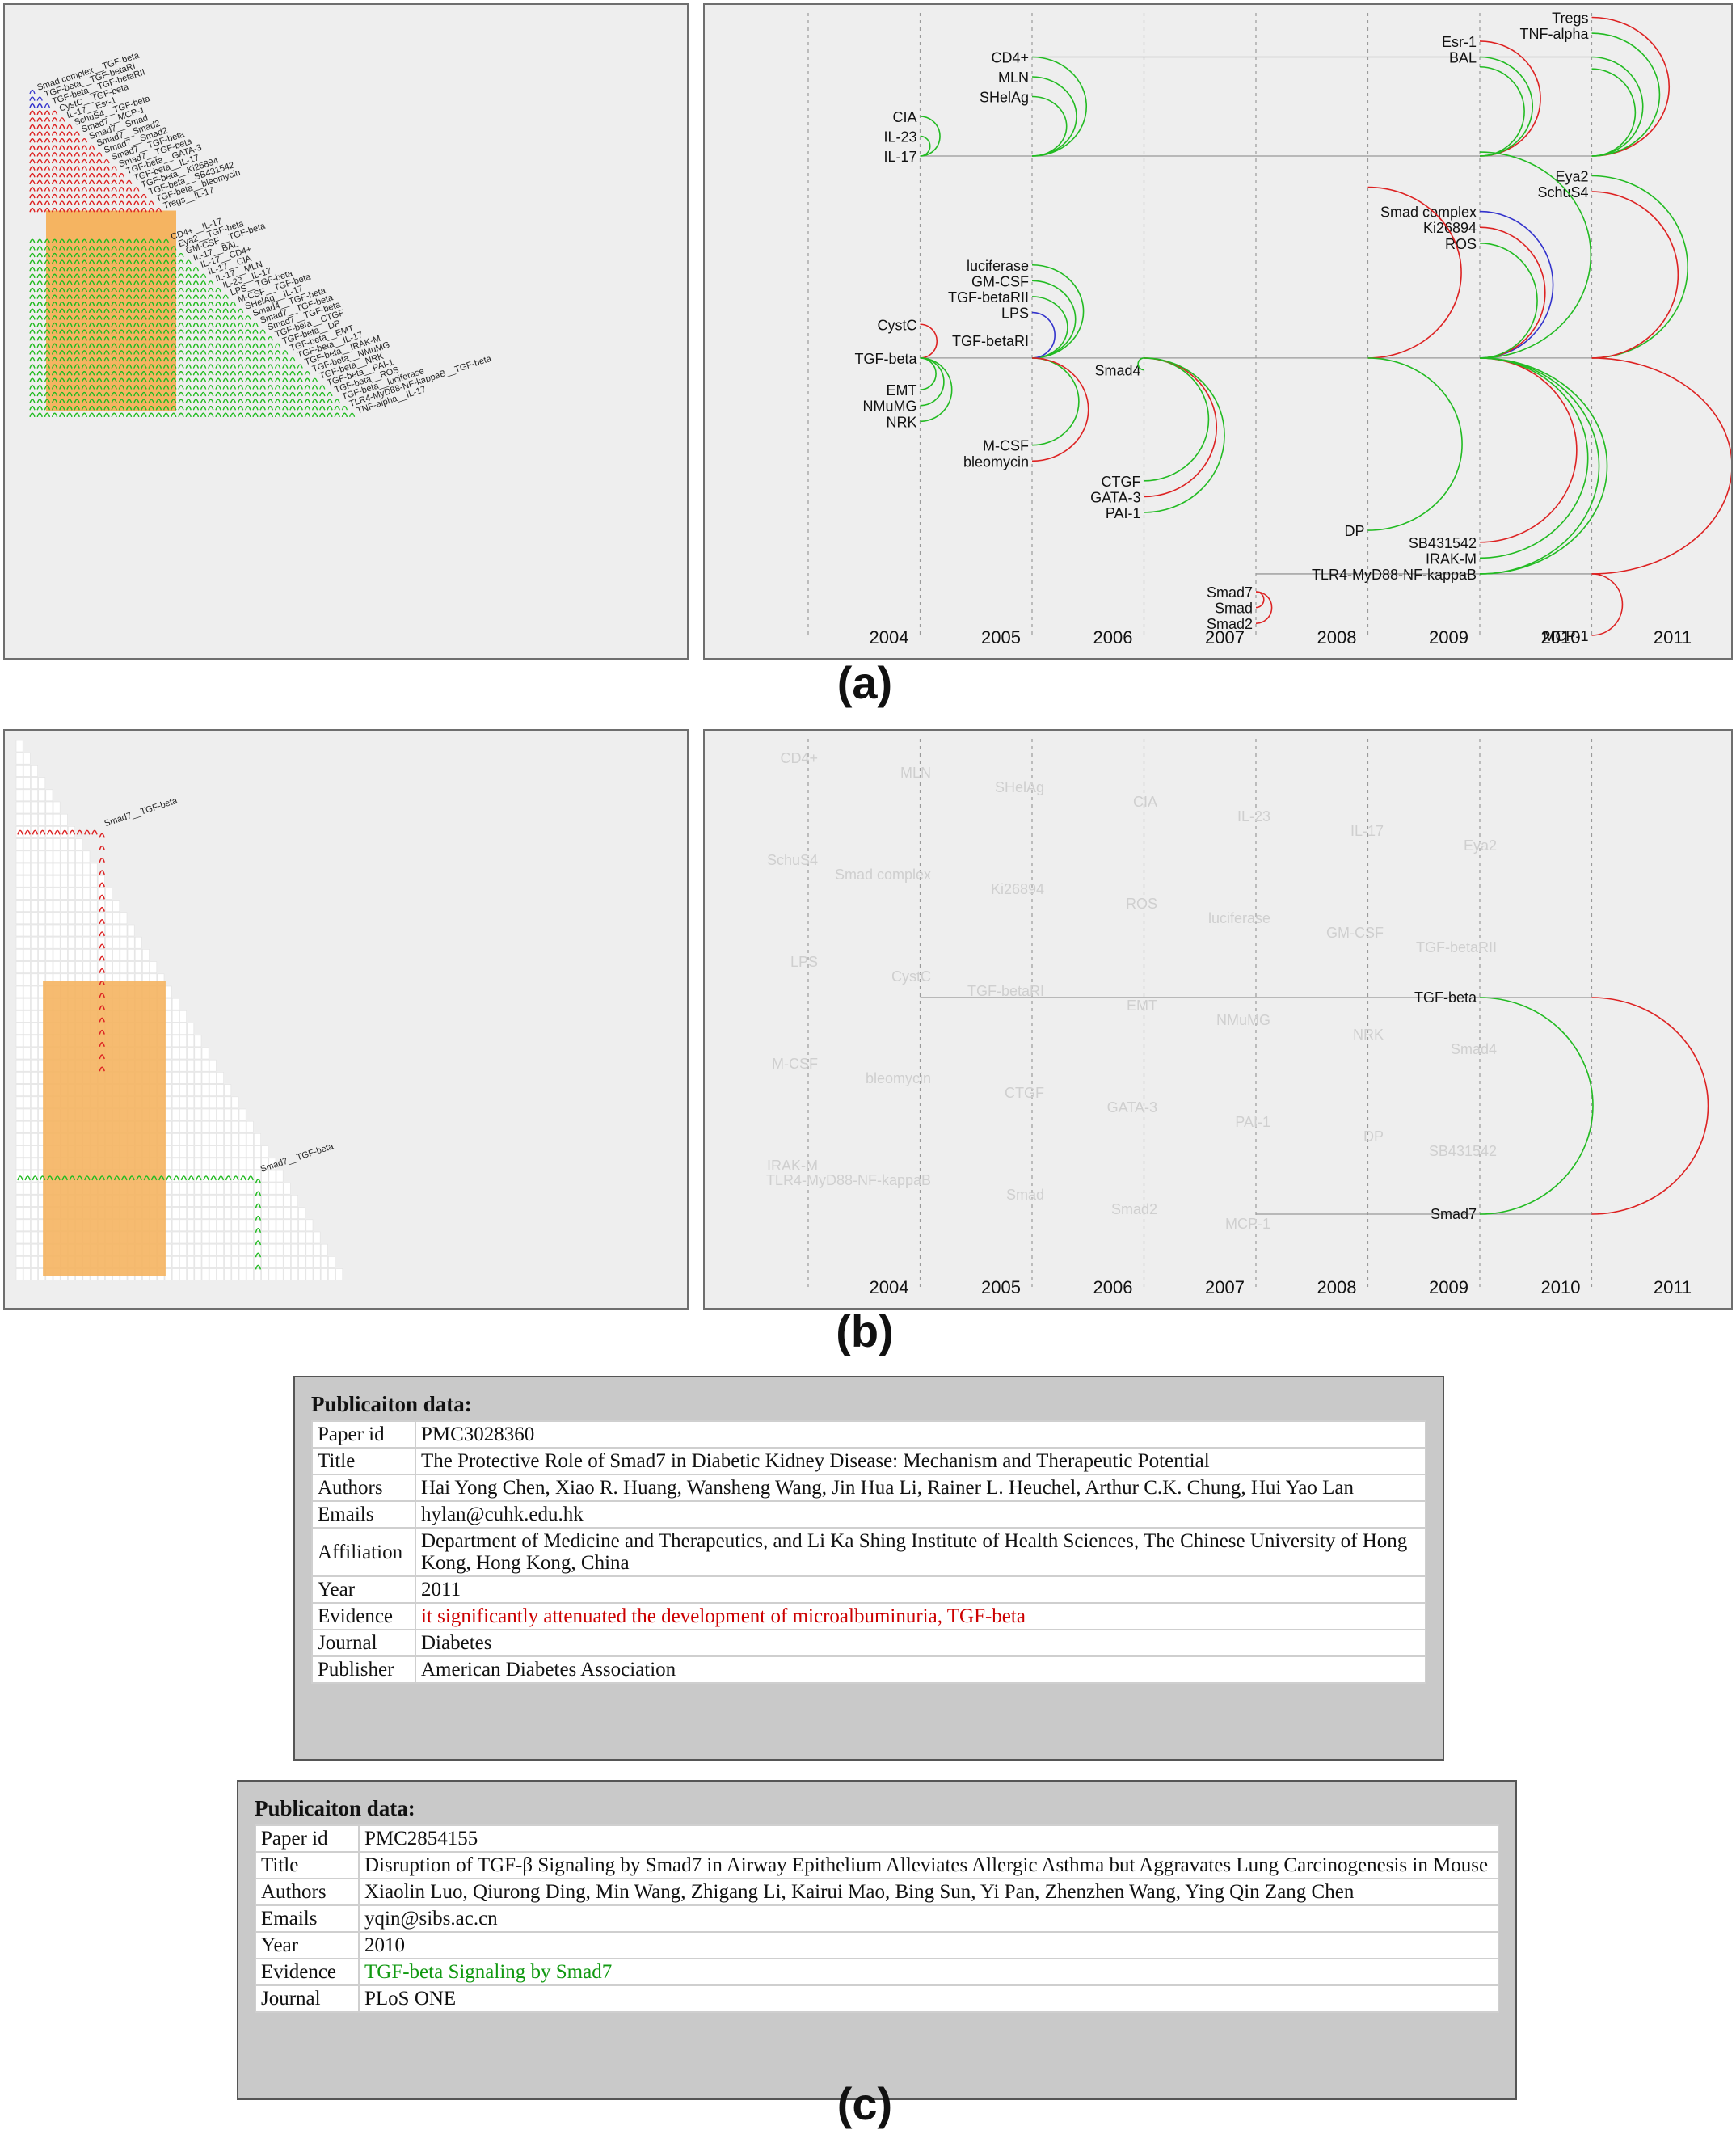  Describe the element at coordinates (1571, 177) in the screenshot. I see `entity-label: Eya2` at that location.